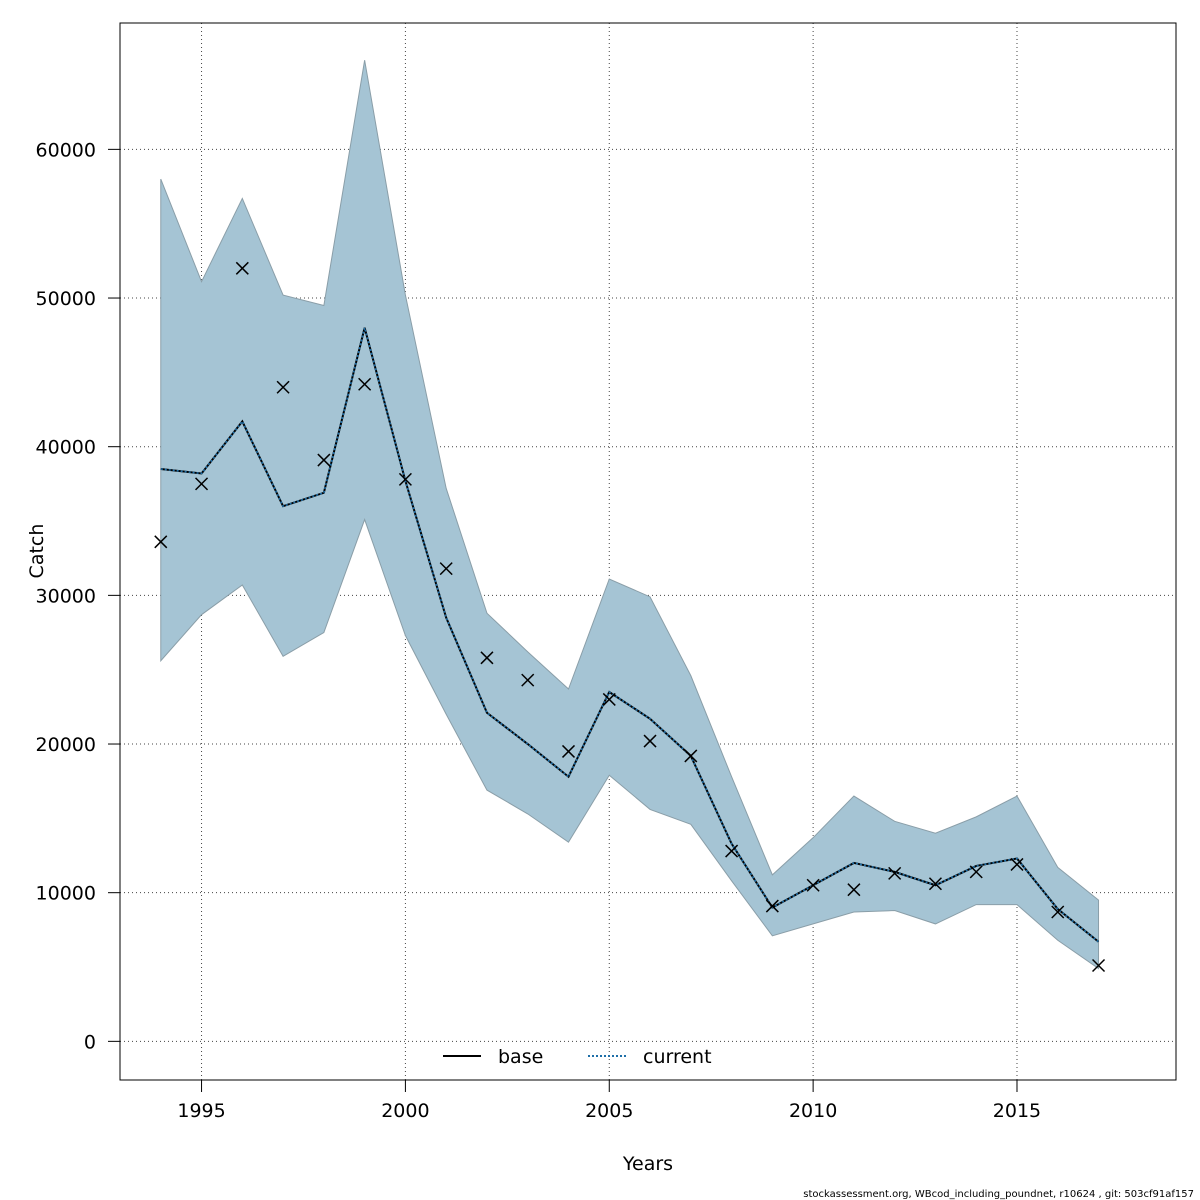 The image size is (1200, 1200). What do you see at coordinates (201, 1111) in the screenshot?
I see `x-tick-label: 1995` at bounding box center [201, 1111].